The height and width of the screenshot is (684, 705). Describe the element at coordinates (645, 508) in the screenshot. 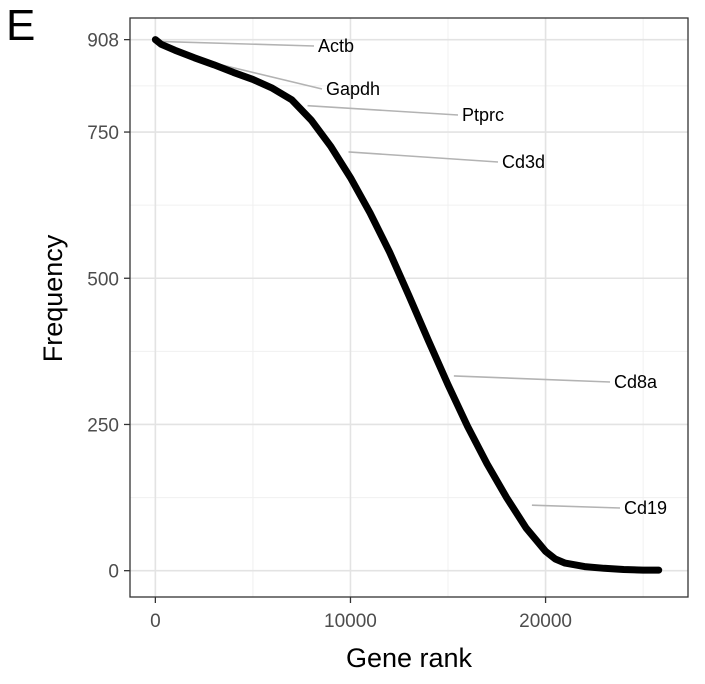

I see `annotation-label-cd19: Cd19` at that location.